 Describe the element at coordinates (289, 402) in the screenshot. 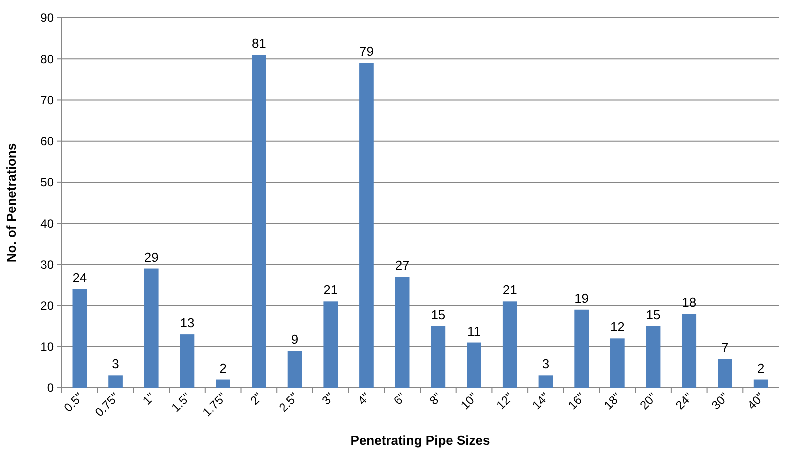

I see `x-tick-label: 2.5"` at that location.